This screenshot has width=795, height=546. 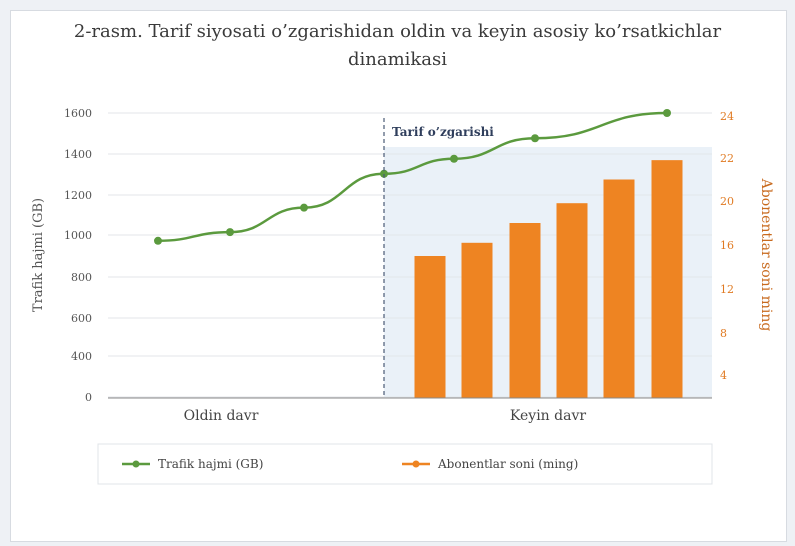 What do you see at coordinates (210, 464) in the screenshot?
I see `legend-label-traffic: Trafik hajmi (GB)` at bounding box center [210, 464].